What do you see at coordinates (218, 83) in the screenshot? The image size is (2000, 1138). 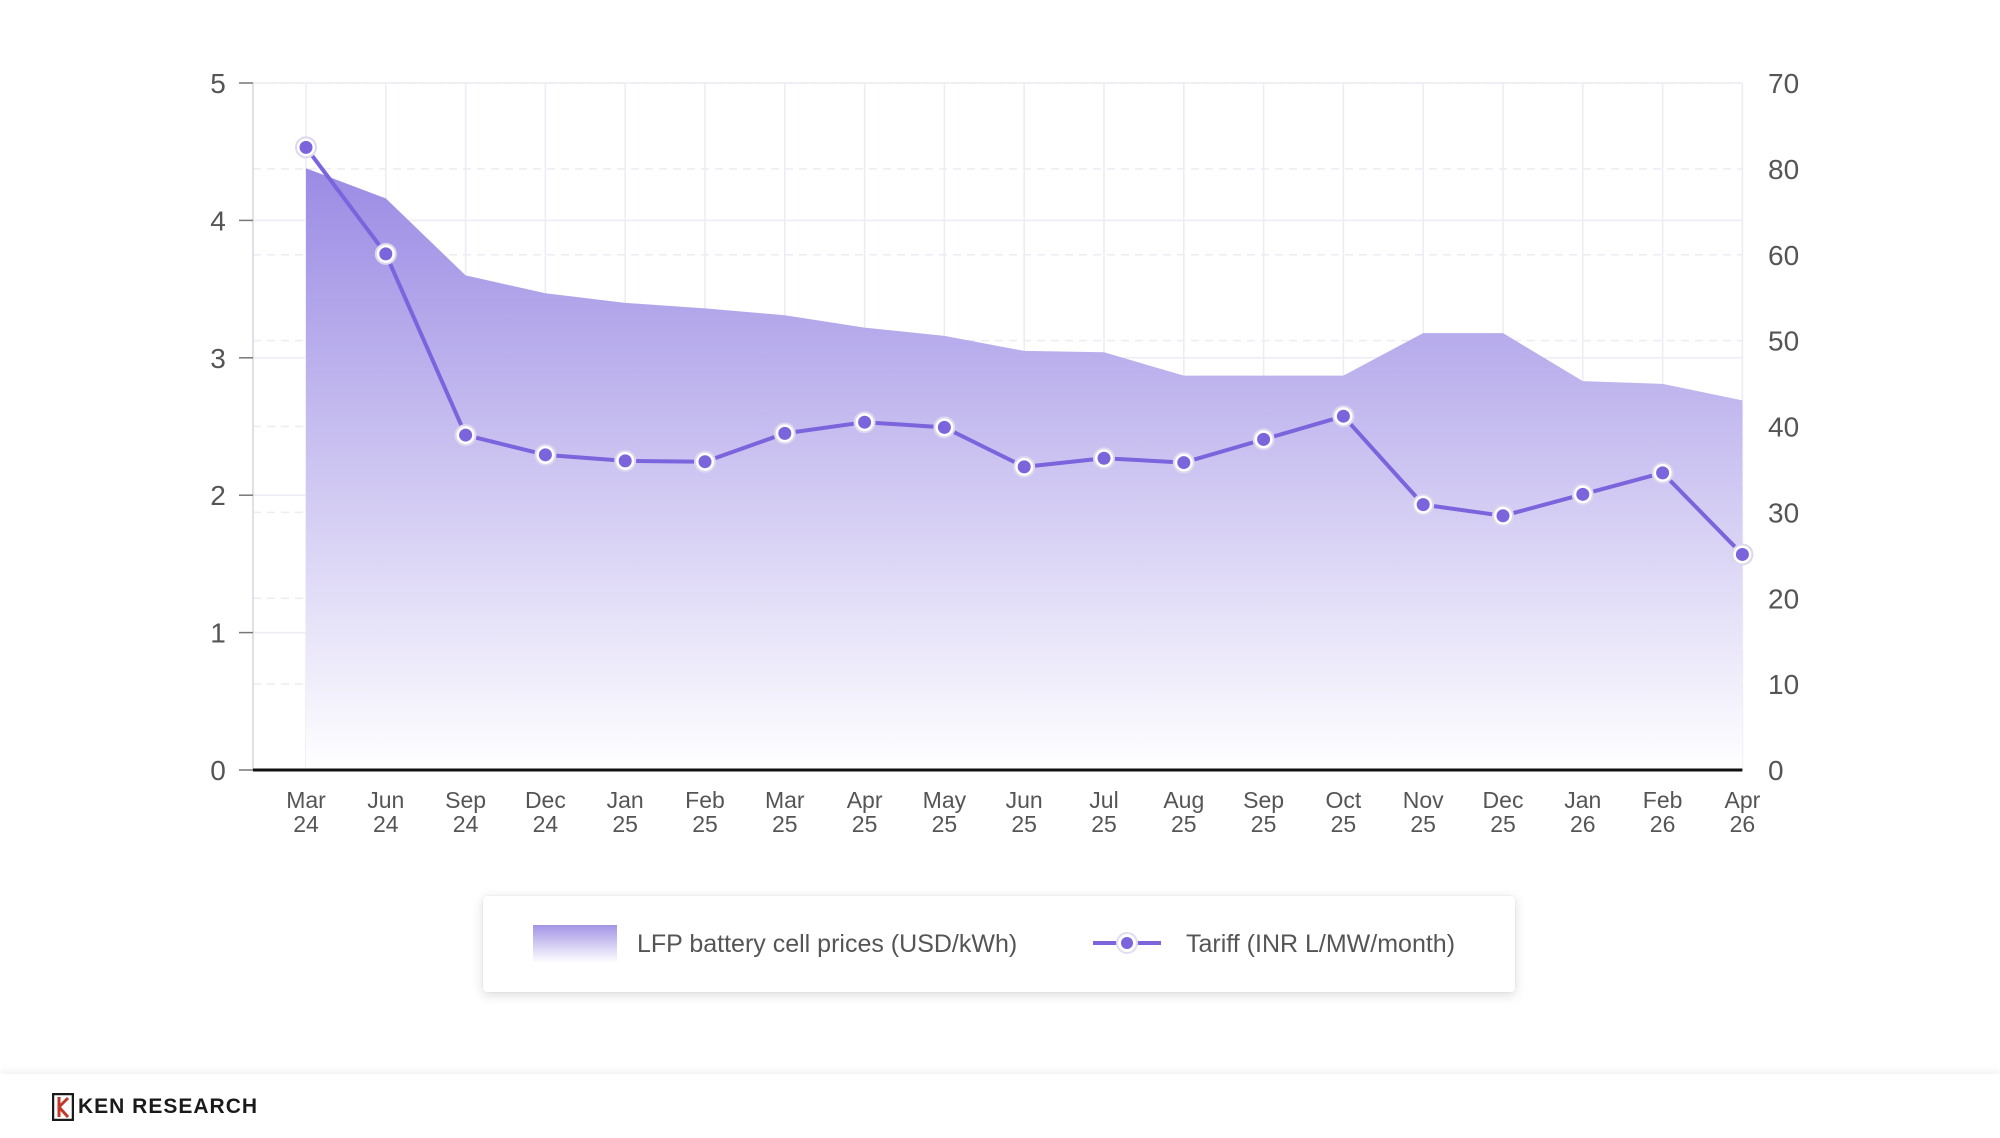 I see `left-axis-tick-label: 5` at bounding box center [218, 83].